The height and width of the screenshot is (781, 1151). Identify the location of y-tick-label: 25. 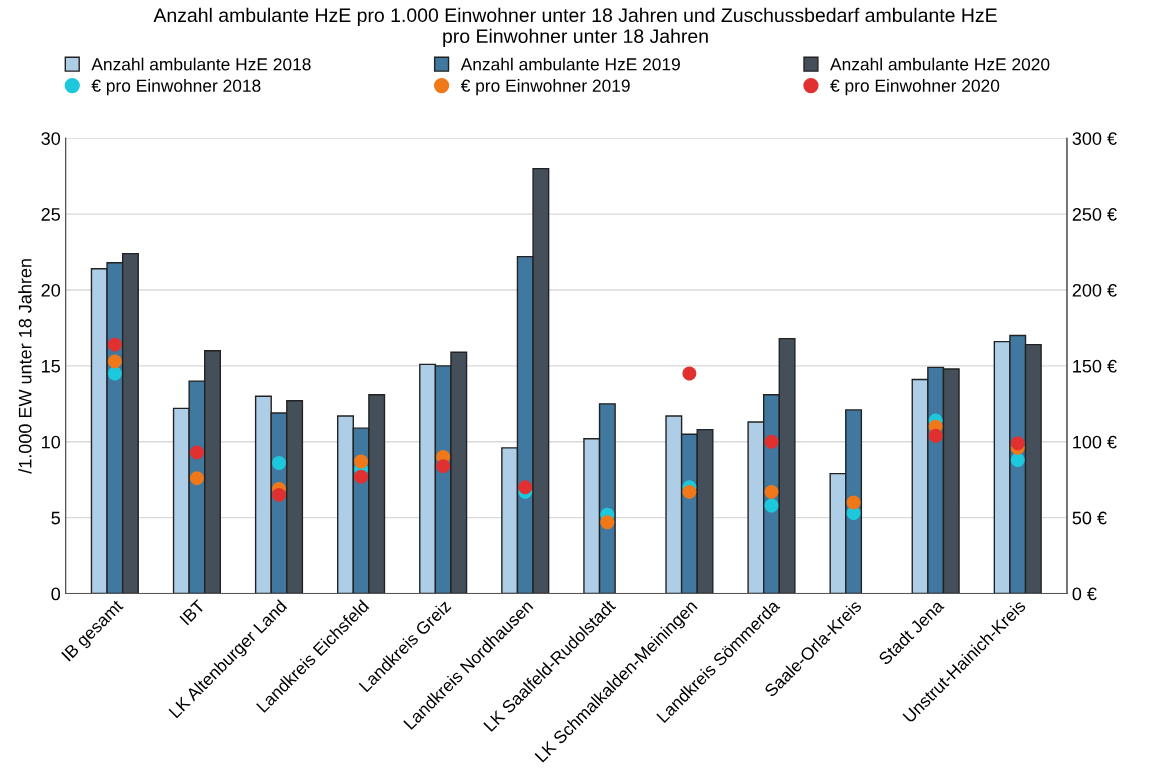
(50, 214).